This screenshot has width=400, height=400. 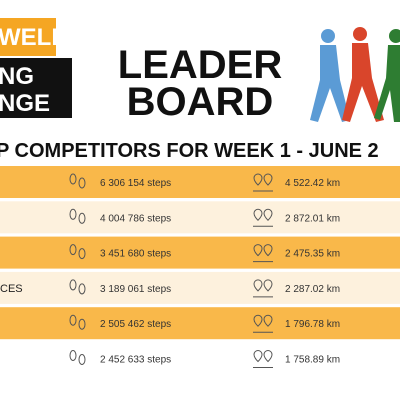 I want to click on logo-orange-box, so click(x=28, y=37).